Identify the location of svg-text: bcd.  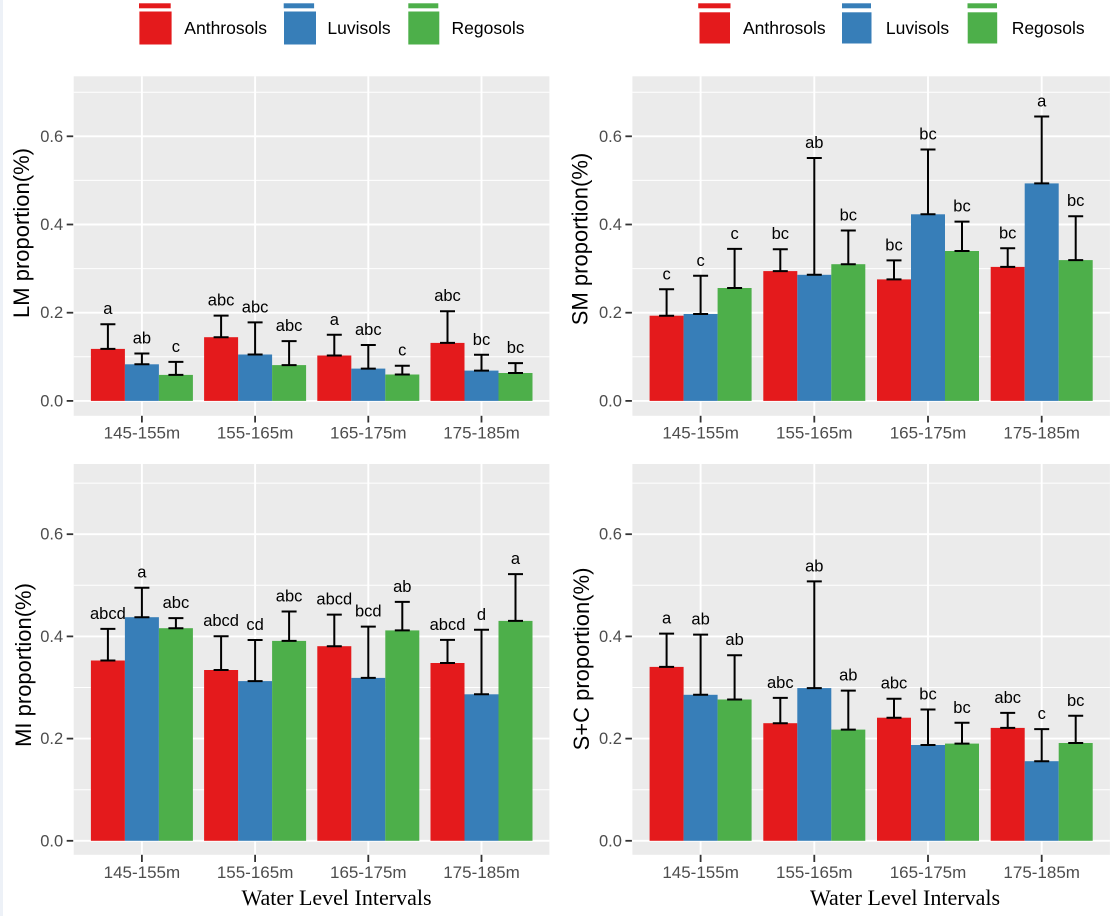
(368, 612).